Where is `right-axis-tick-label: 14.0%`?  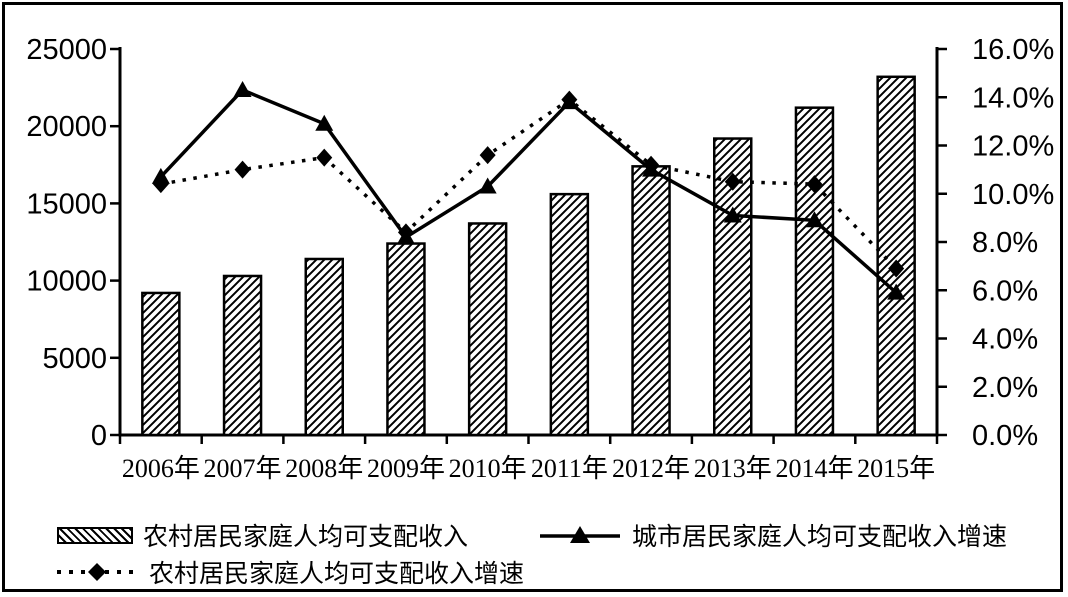 right-axis-tick-label: 14.0% is located at coordinates (1013, 98).